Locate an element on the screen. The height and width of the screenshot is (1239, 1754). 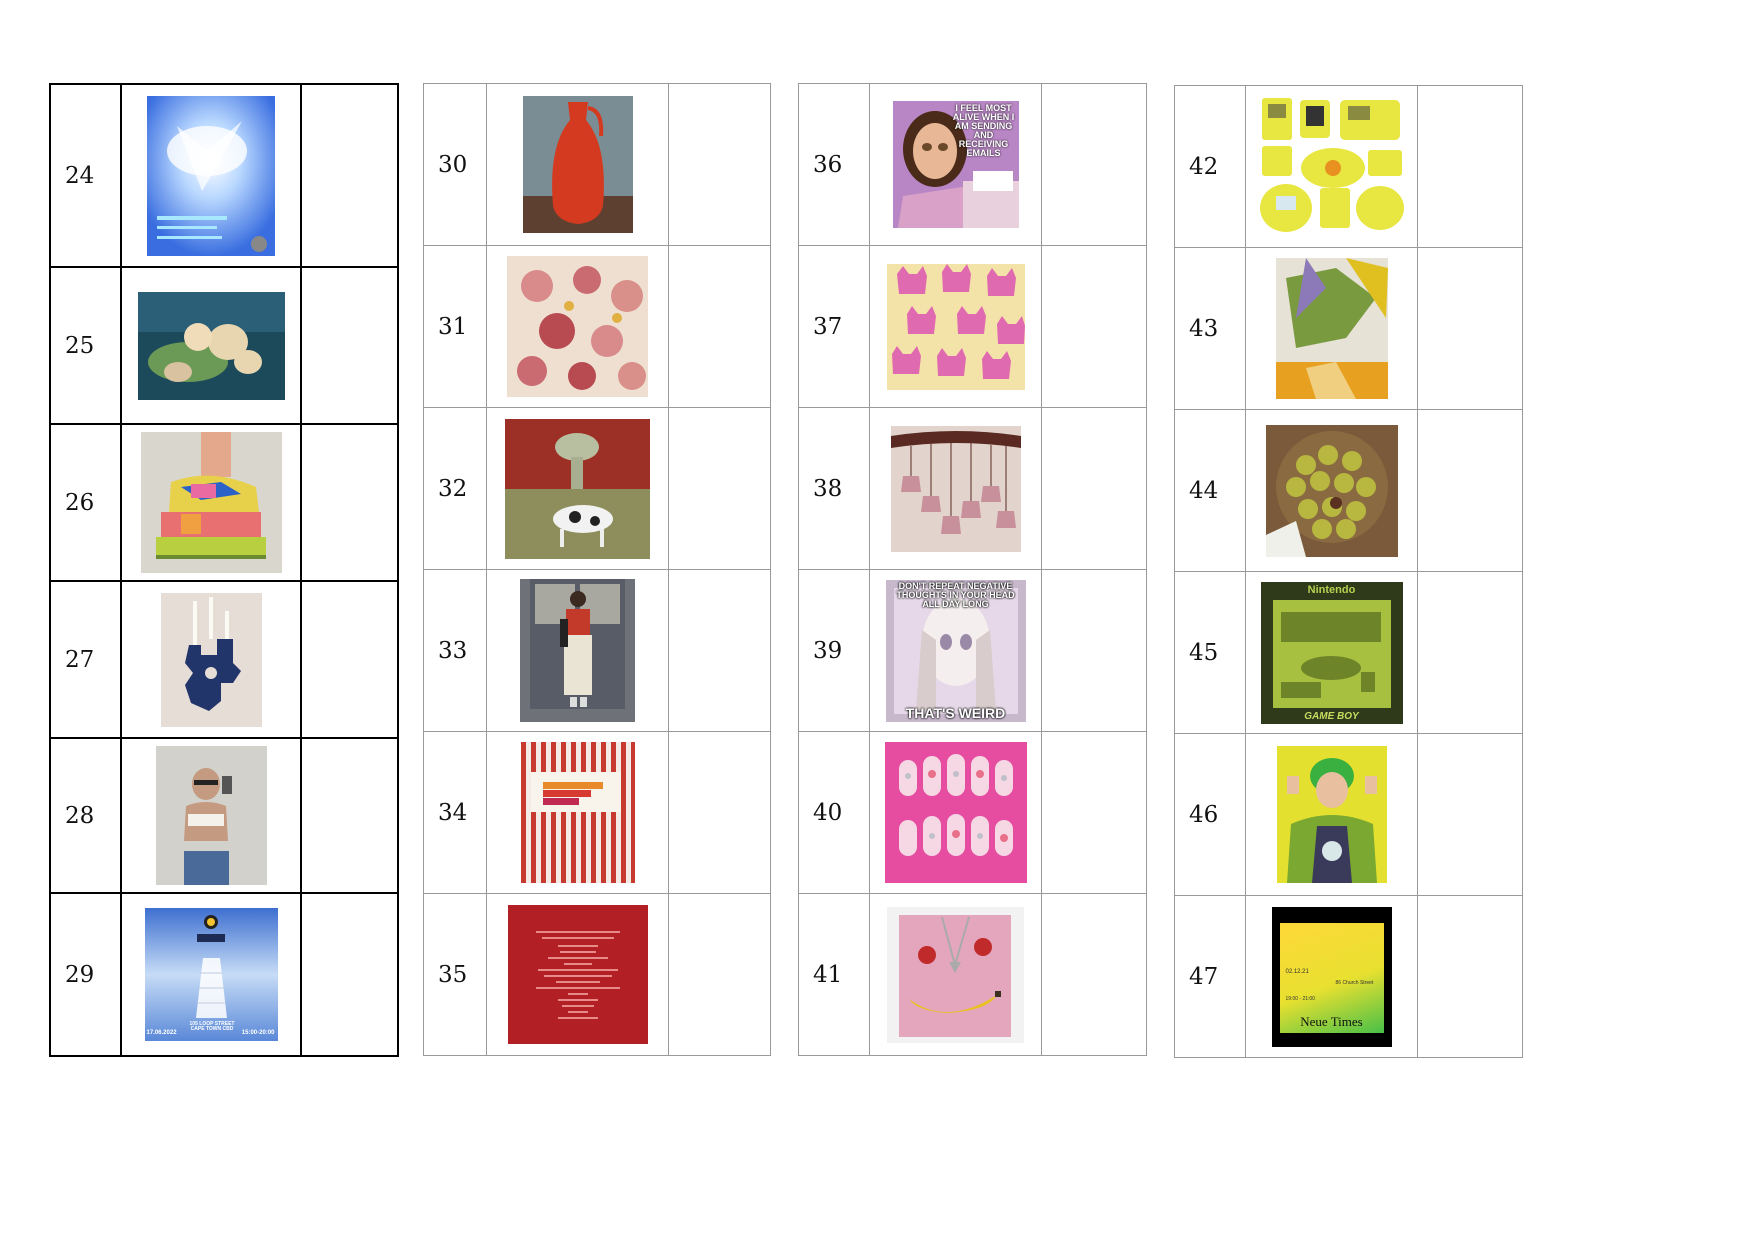
yellow-anime-collage-image is located at coordinates (1331, 328).